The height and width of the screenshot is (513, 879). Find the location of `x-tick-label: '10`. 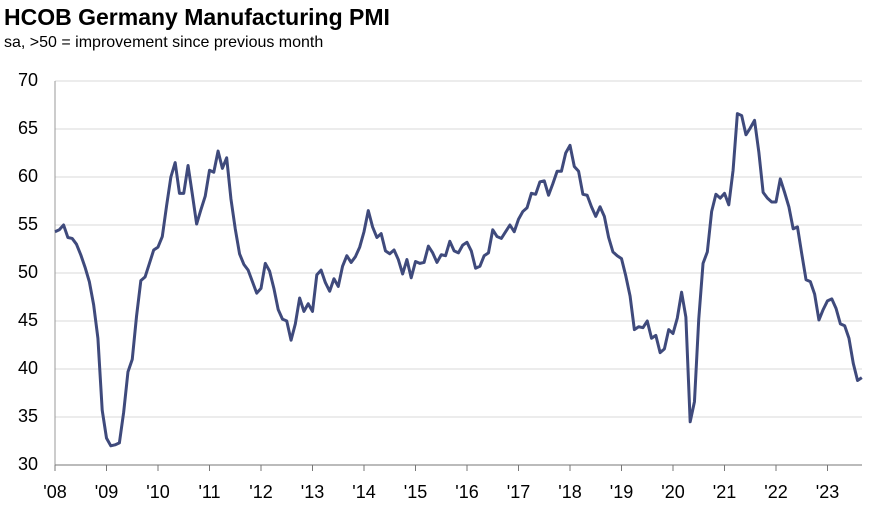

x-tick-label: '10 is located at coordinates (157, 492).